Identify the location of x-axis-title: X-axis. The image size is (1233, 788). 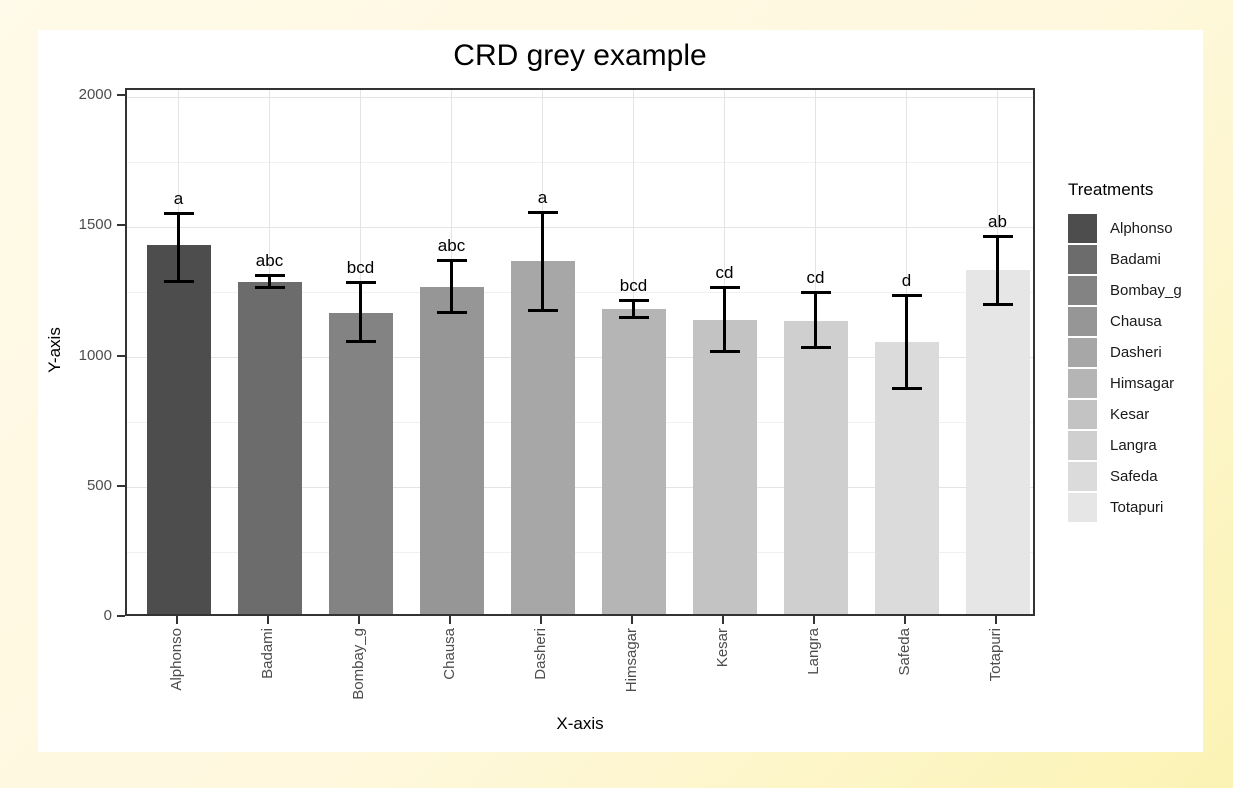
(580, 723).